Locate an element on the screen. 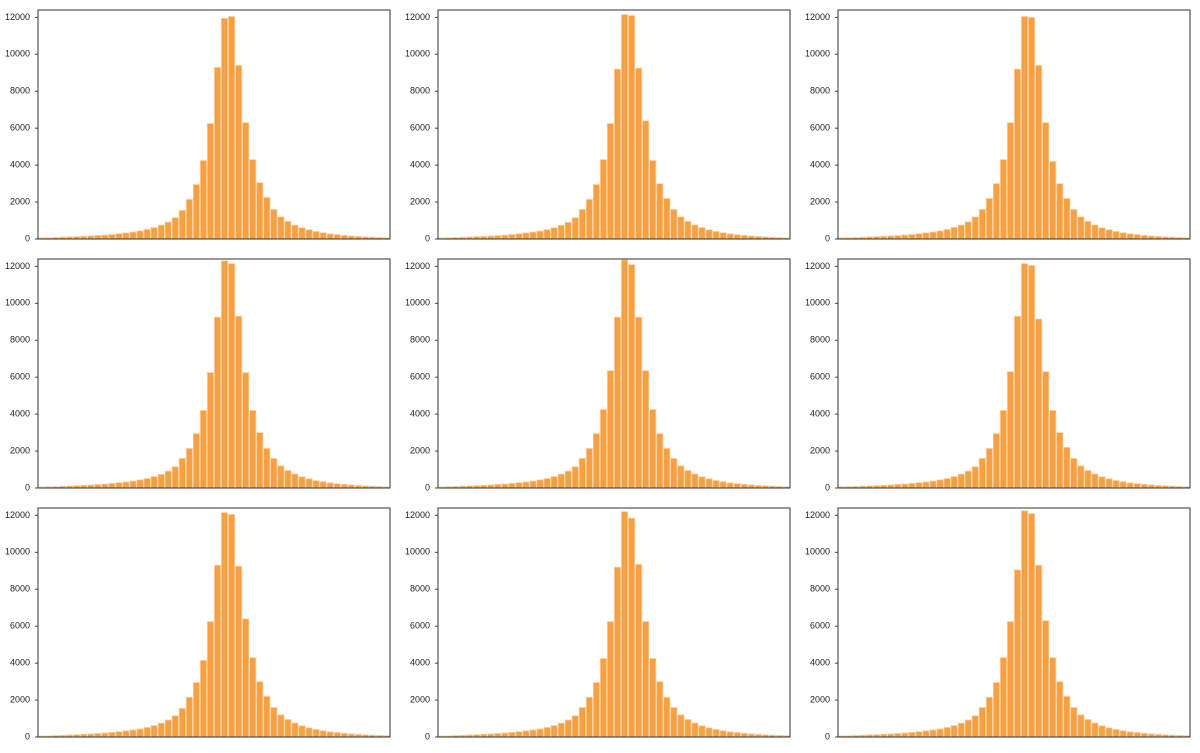 The height and width of the screenshot is (753, 1200). y-tick-label: 10000 is located at coordinates (817, 54).